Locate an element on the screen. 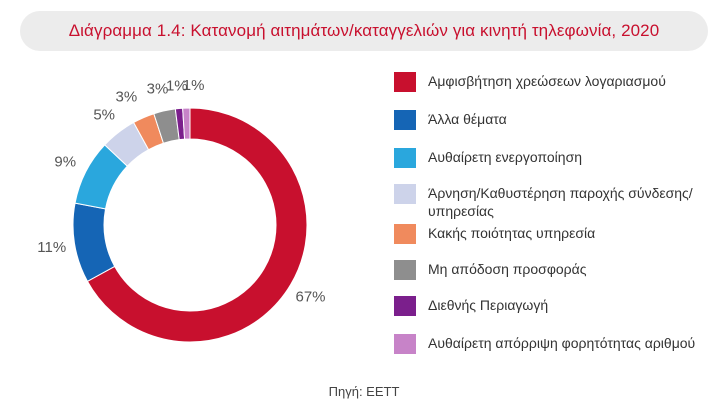 The height and width of the screenshot is (412, 728). legend-item-2: Άλλα θέματα is located at coordinates (546, 120).